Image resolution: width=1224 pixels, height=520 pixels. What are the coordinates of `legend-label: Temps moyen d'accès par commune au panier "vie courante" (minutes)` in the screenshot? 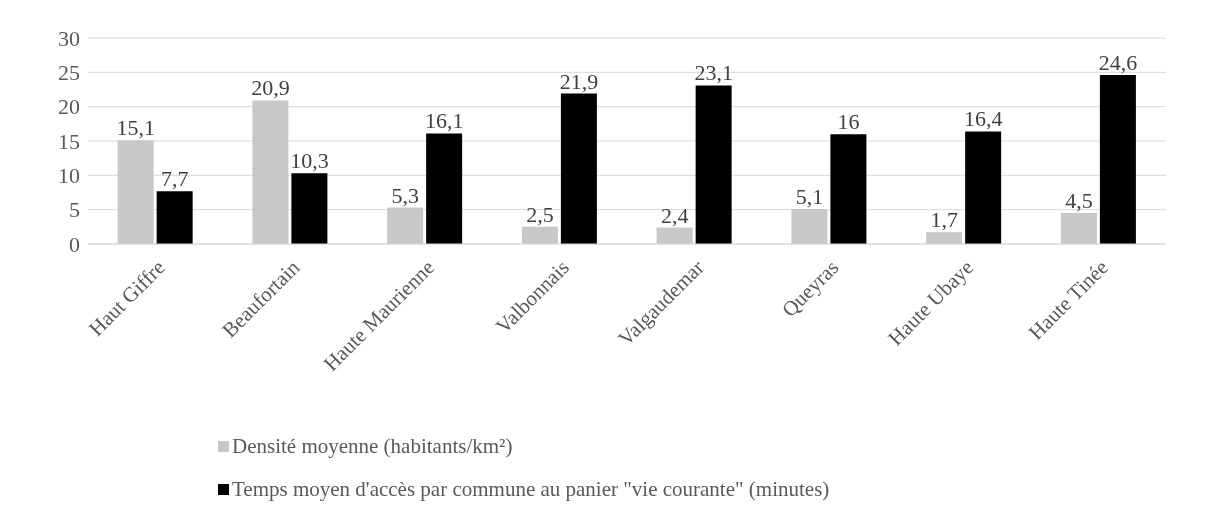 It's located at (531, 489).